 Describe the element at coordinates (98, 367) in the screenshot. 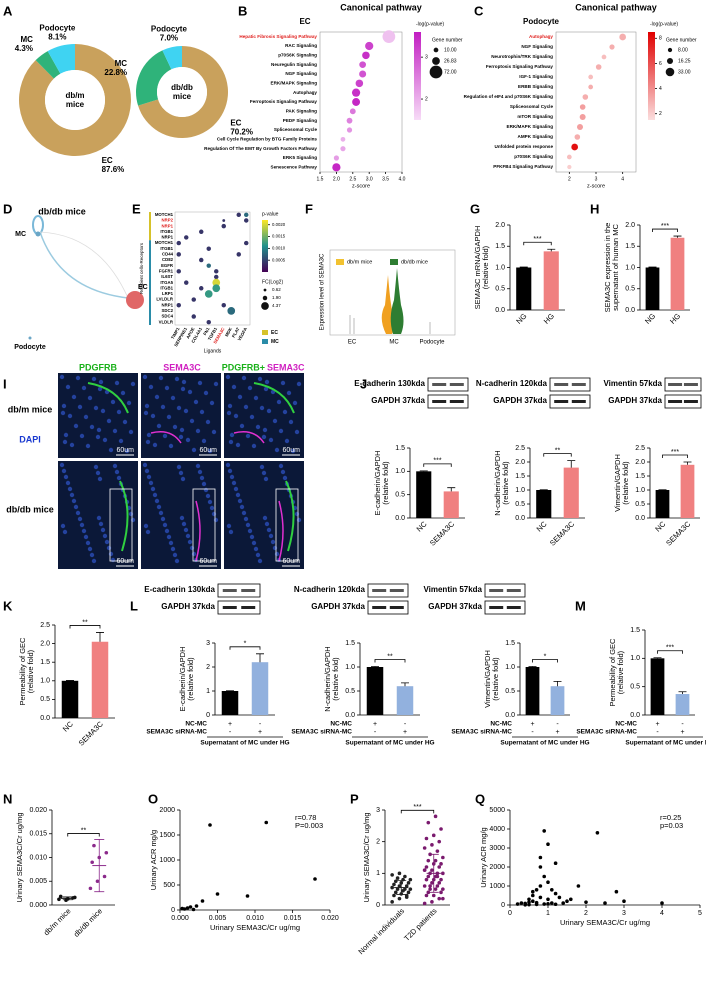

I see `column-label: PDGFRB` at that location.